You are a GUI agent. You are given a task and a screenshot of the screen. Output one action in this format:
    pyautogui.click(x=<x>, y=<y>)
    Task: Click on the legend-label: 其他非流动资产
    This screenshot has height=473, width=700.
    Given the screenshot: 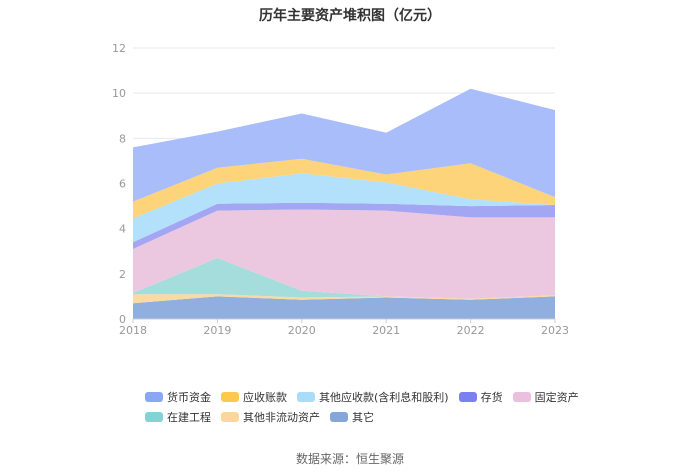 What is the action you would take?
    pyautogui.click(x=281, y=417)
    